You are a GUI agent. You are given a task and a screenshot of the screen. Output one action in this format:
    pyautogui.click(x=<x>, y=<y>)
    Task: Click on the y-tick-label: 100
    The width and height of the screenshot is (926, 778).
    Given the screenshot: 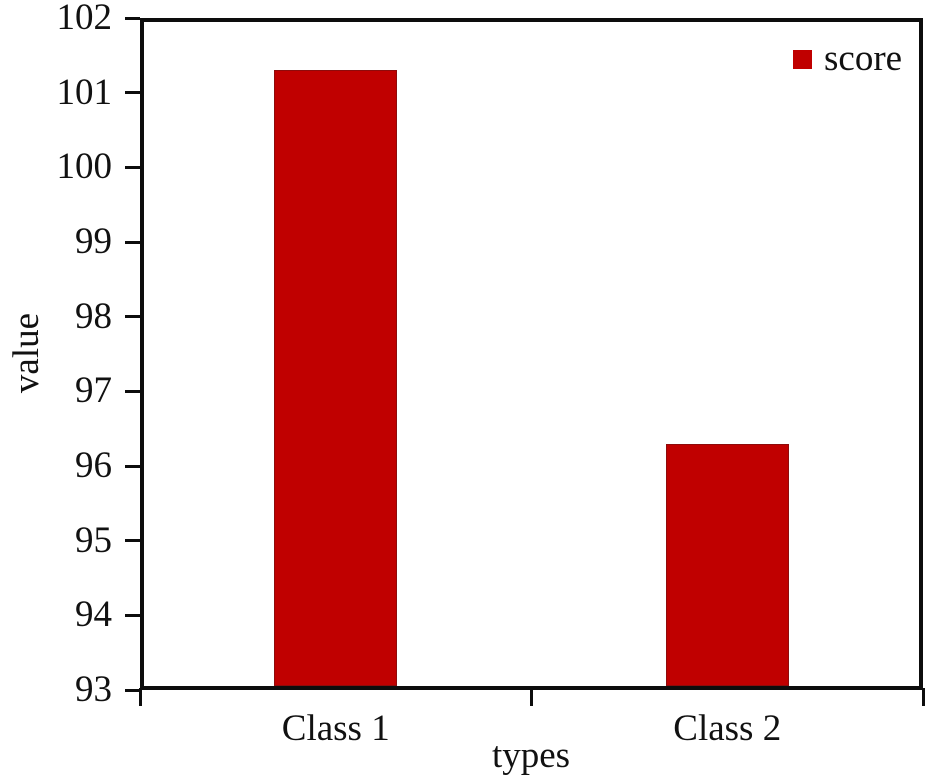 What is the action you would take?
    pyautogui.click(x=84, y=167)
    